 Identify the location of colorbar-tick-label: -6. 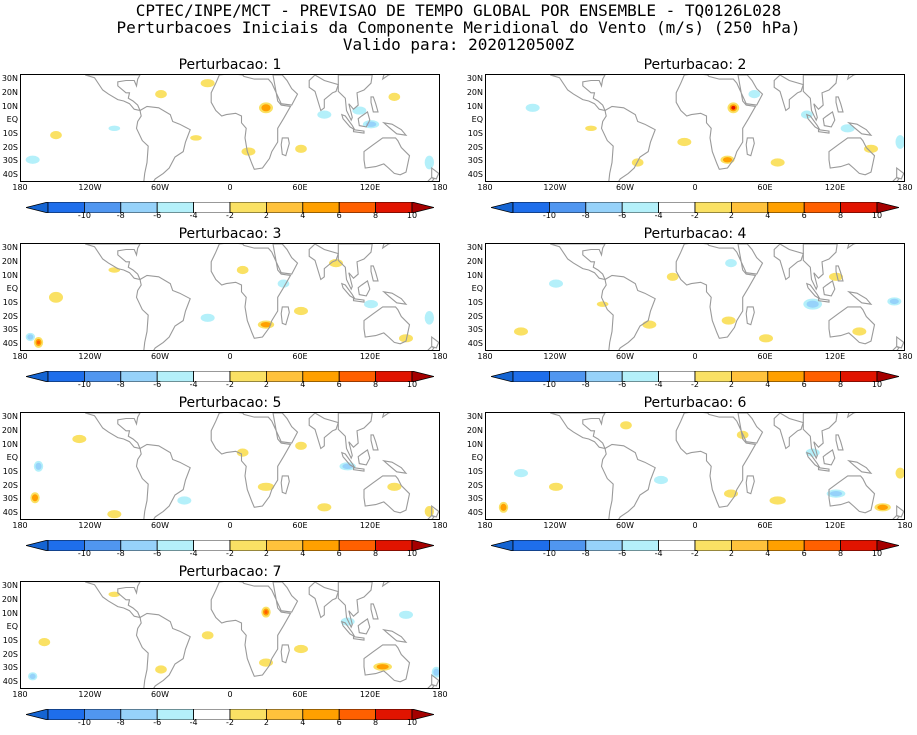
(622, 215).